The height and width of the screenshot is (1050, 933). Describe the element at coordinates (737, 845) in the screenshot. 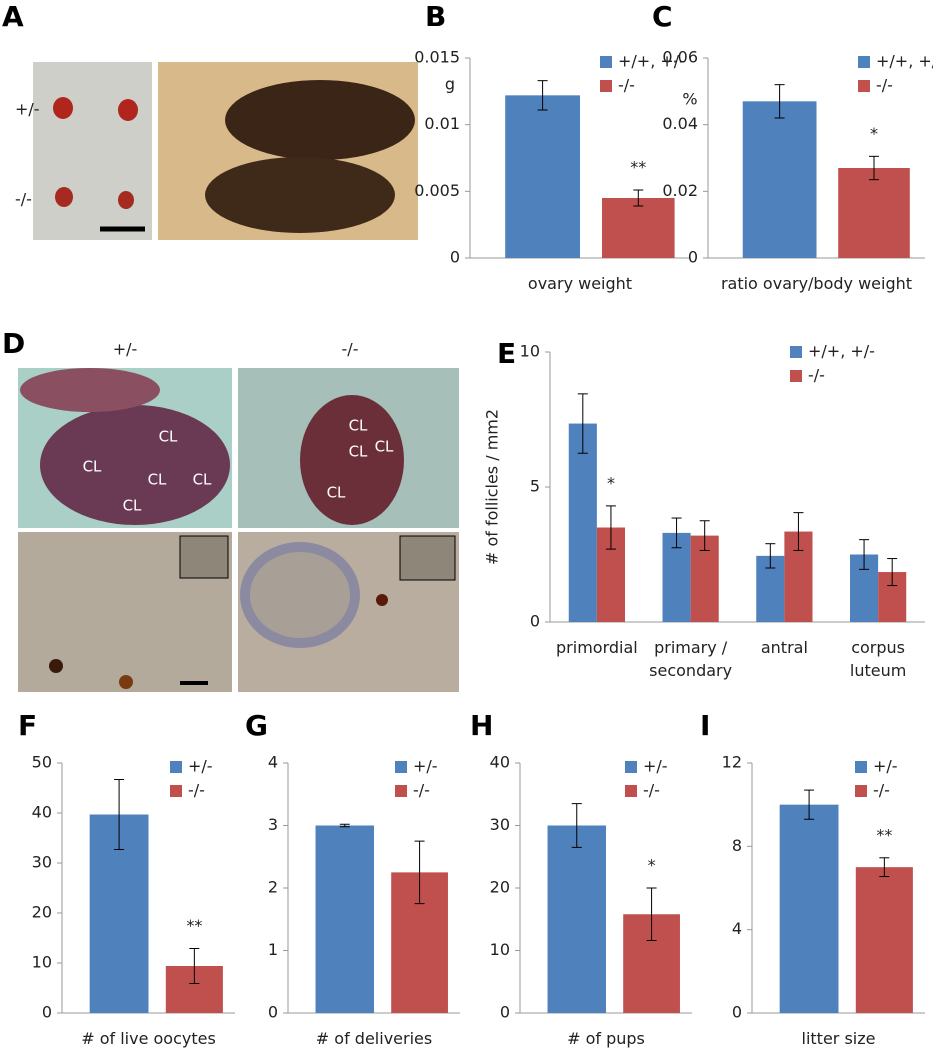

I see `y-tick-label: 8` at that location.